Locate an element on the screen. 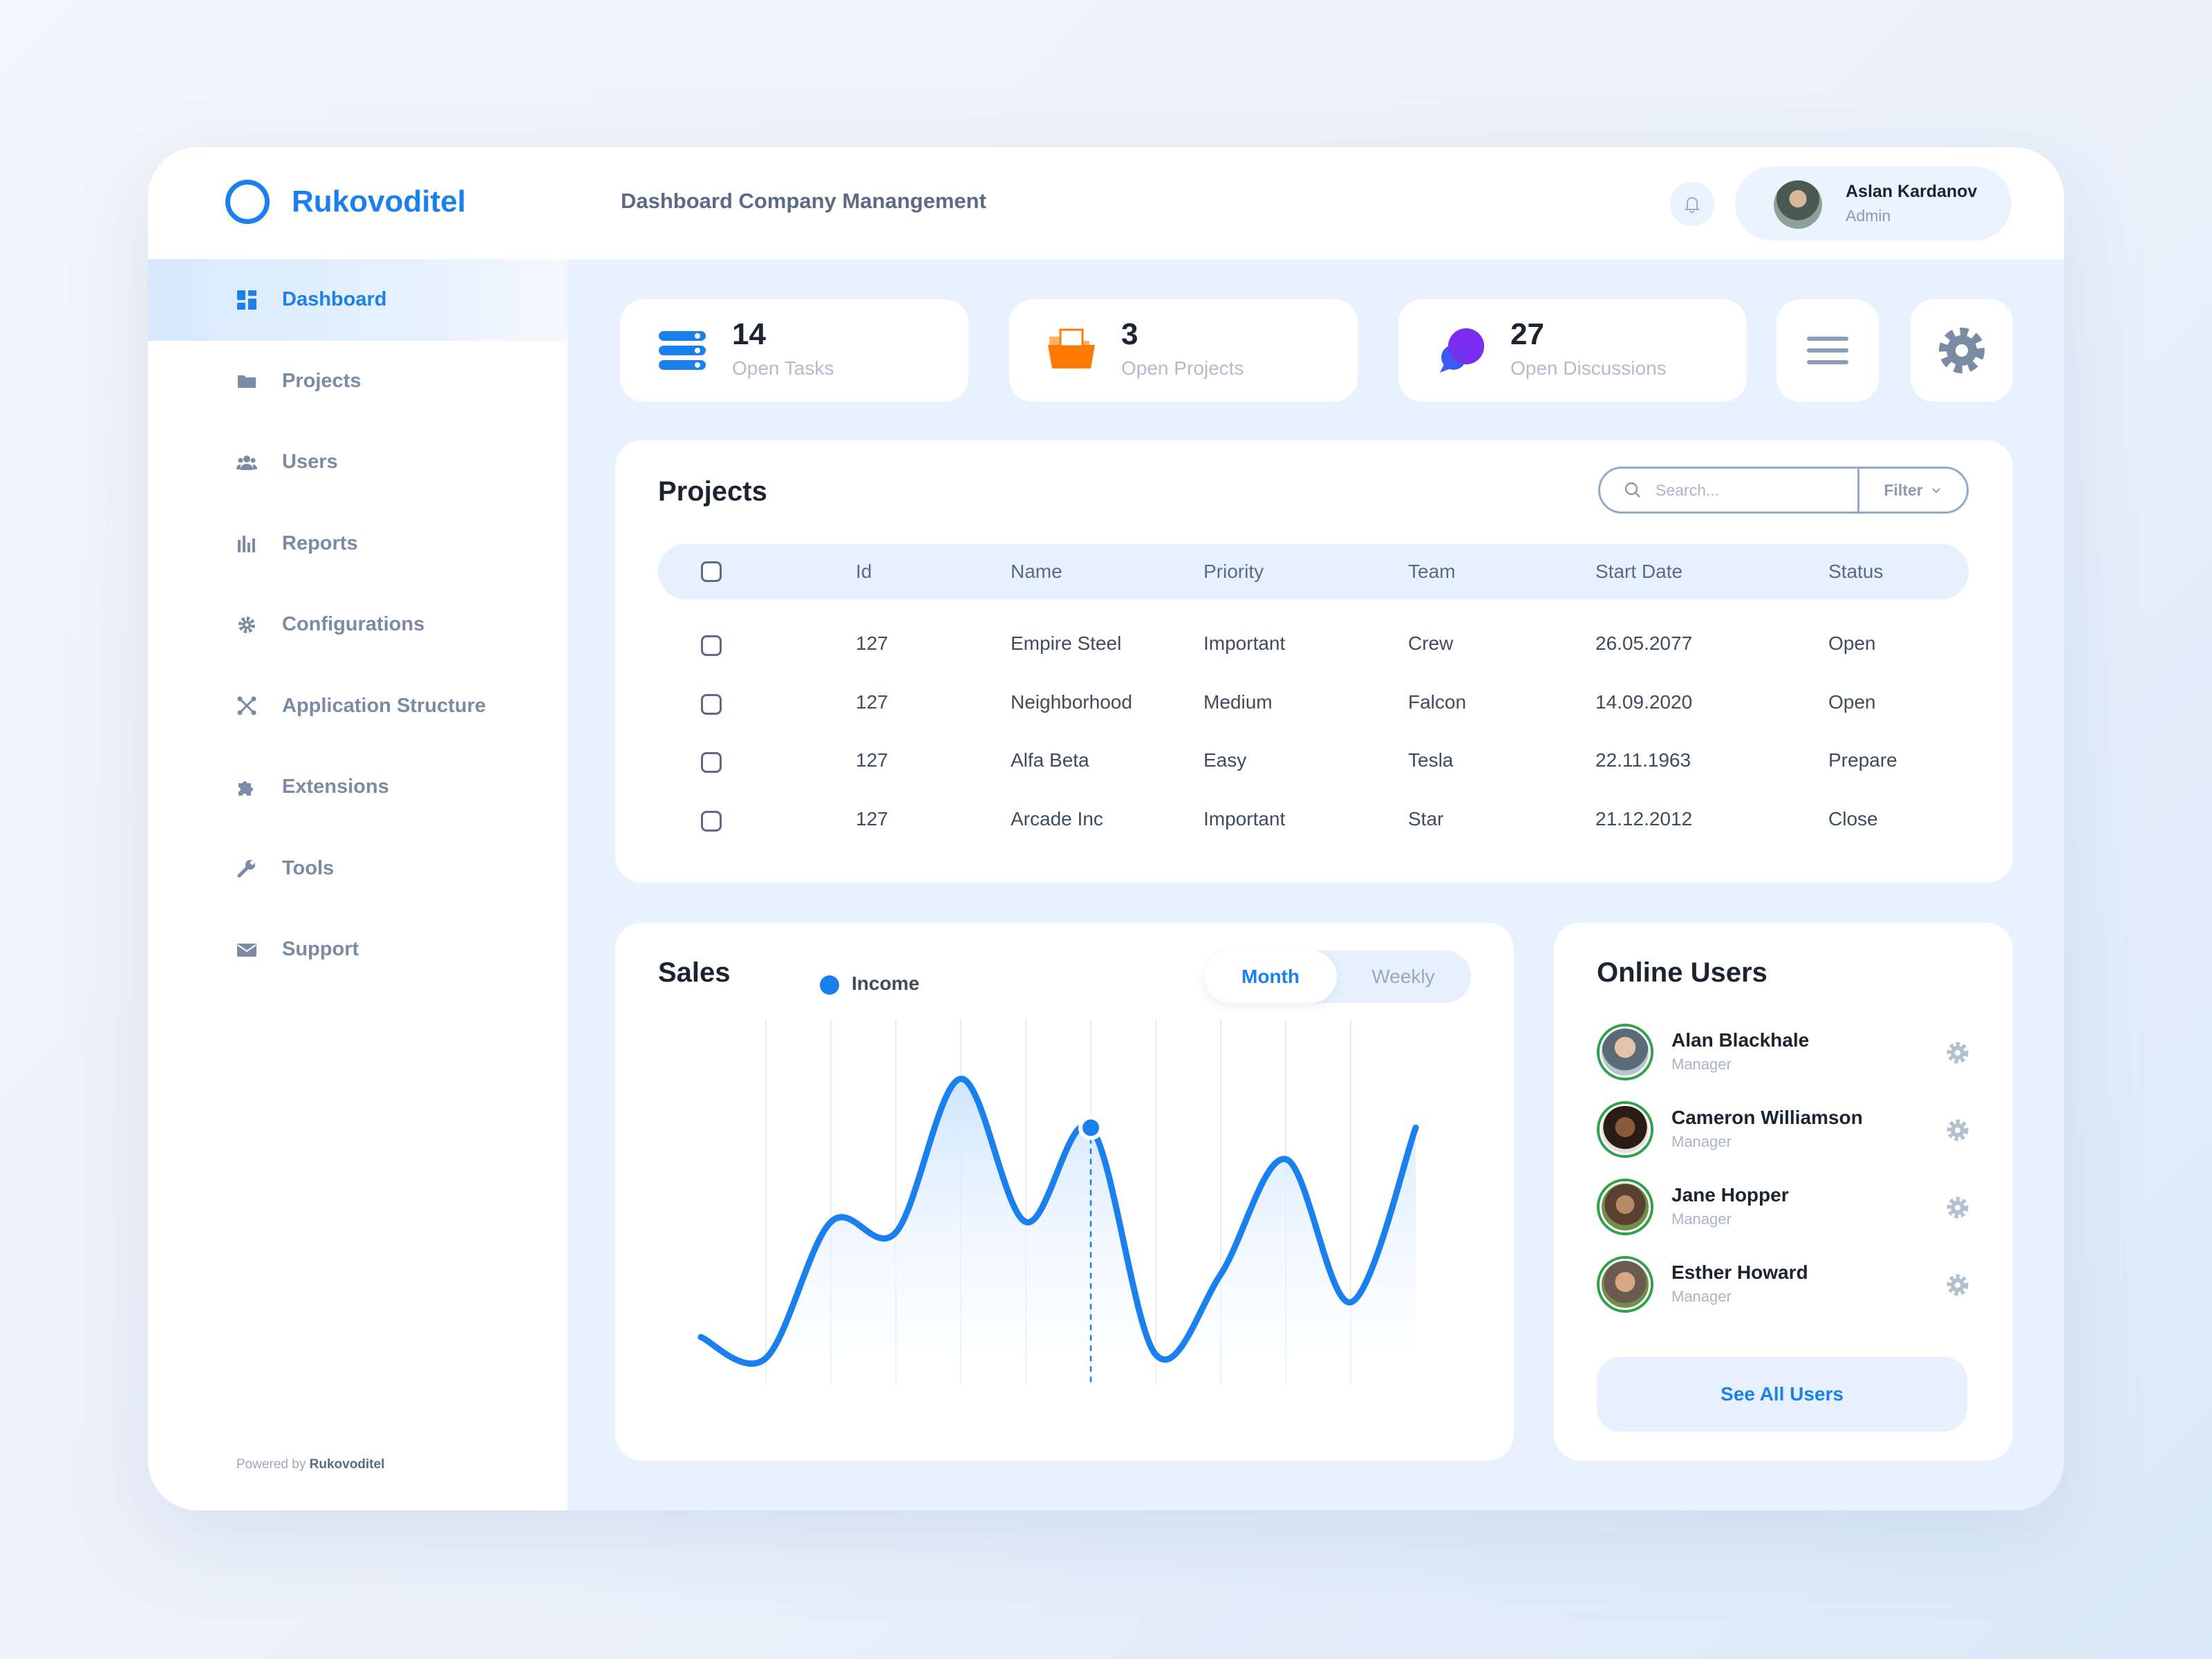  folder-icon is located at coordinates (1071, 350).